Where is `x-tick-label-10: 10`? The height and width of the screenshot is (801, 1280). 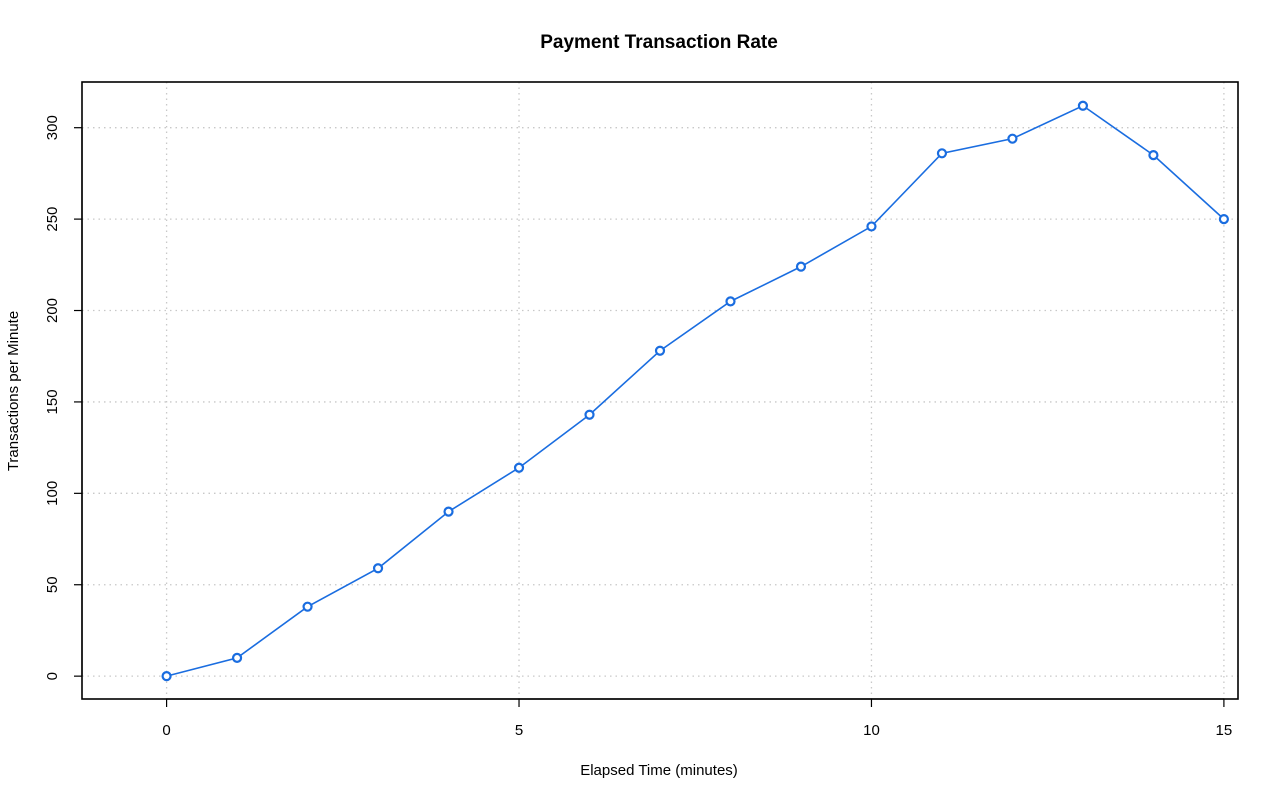
x-tick-label-10: 10 is located at coordinates (871, 730).